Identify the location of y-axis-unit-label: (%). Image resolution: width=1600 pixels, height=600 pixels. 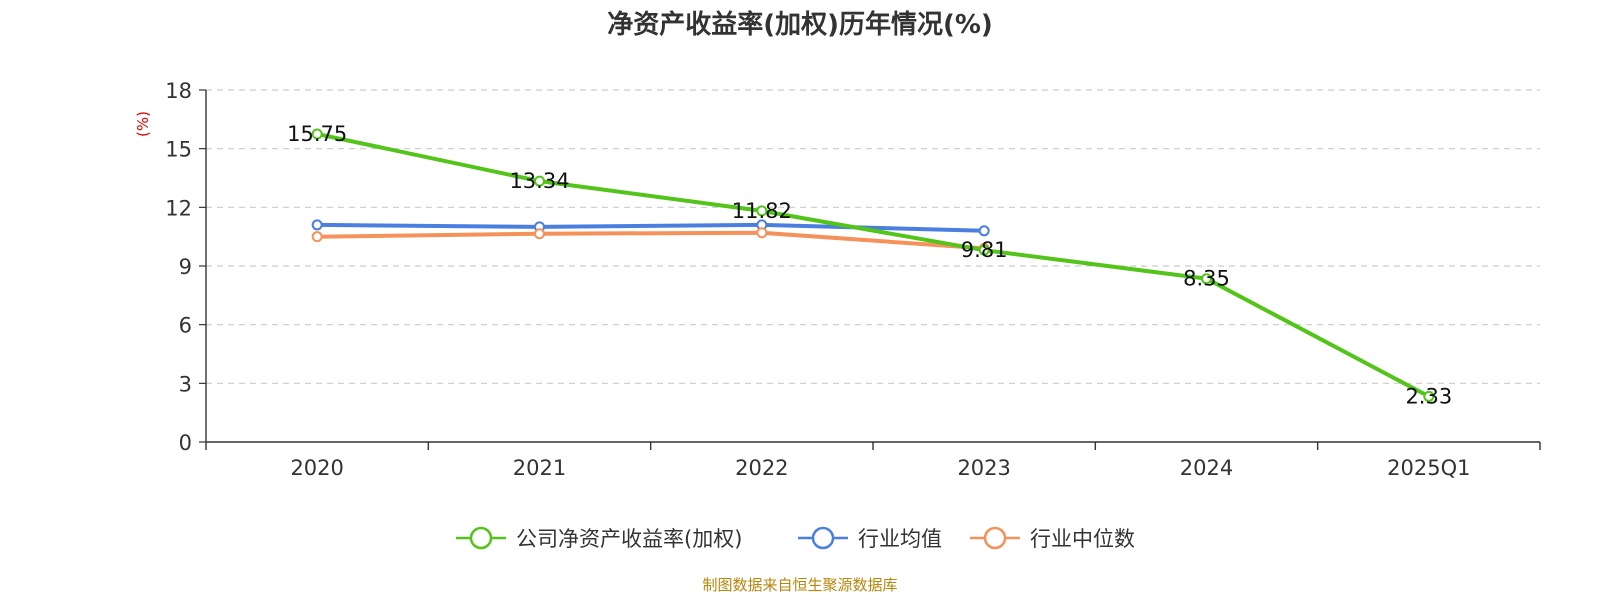
(143, 124).